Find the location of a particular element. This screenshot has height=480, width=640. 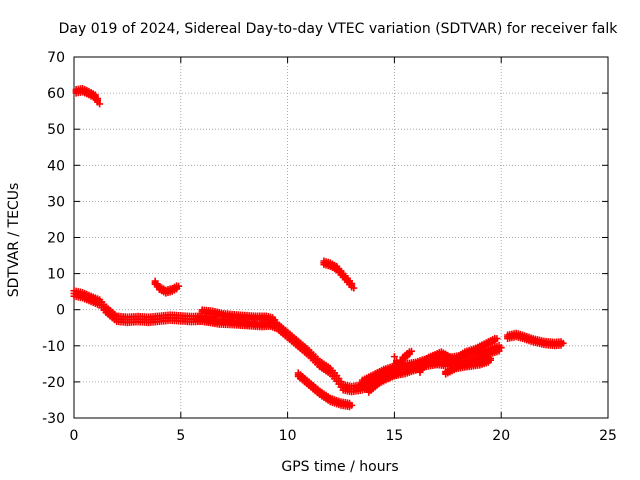

y-tick-label: 20 is located at coordinates (56, 239).